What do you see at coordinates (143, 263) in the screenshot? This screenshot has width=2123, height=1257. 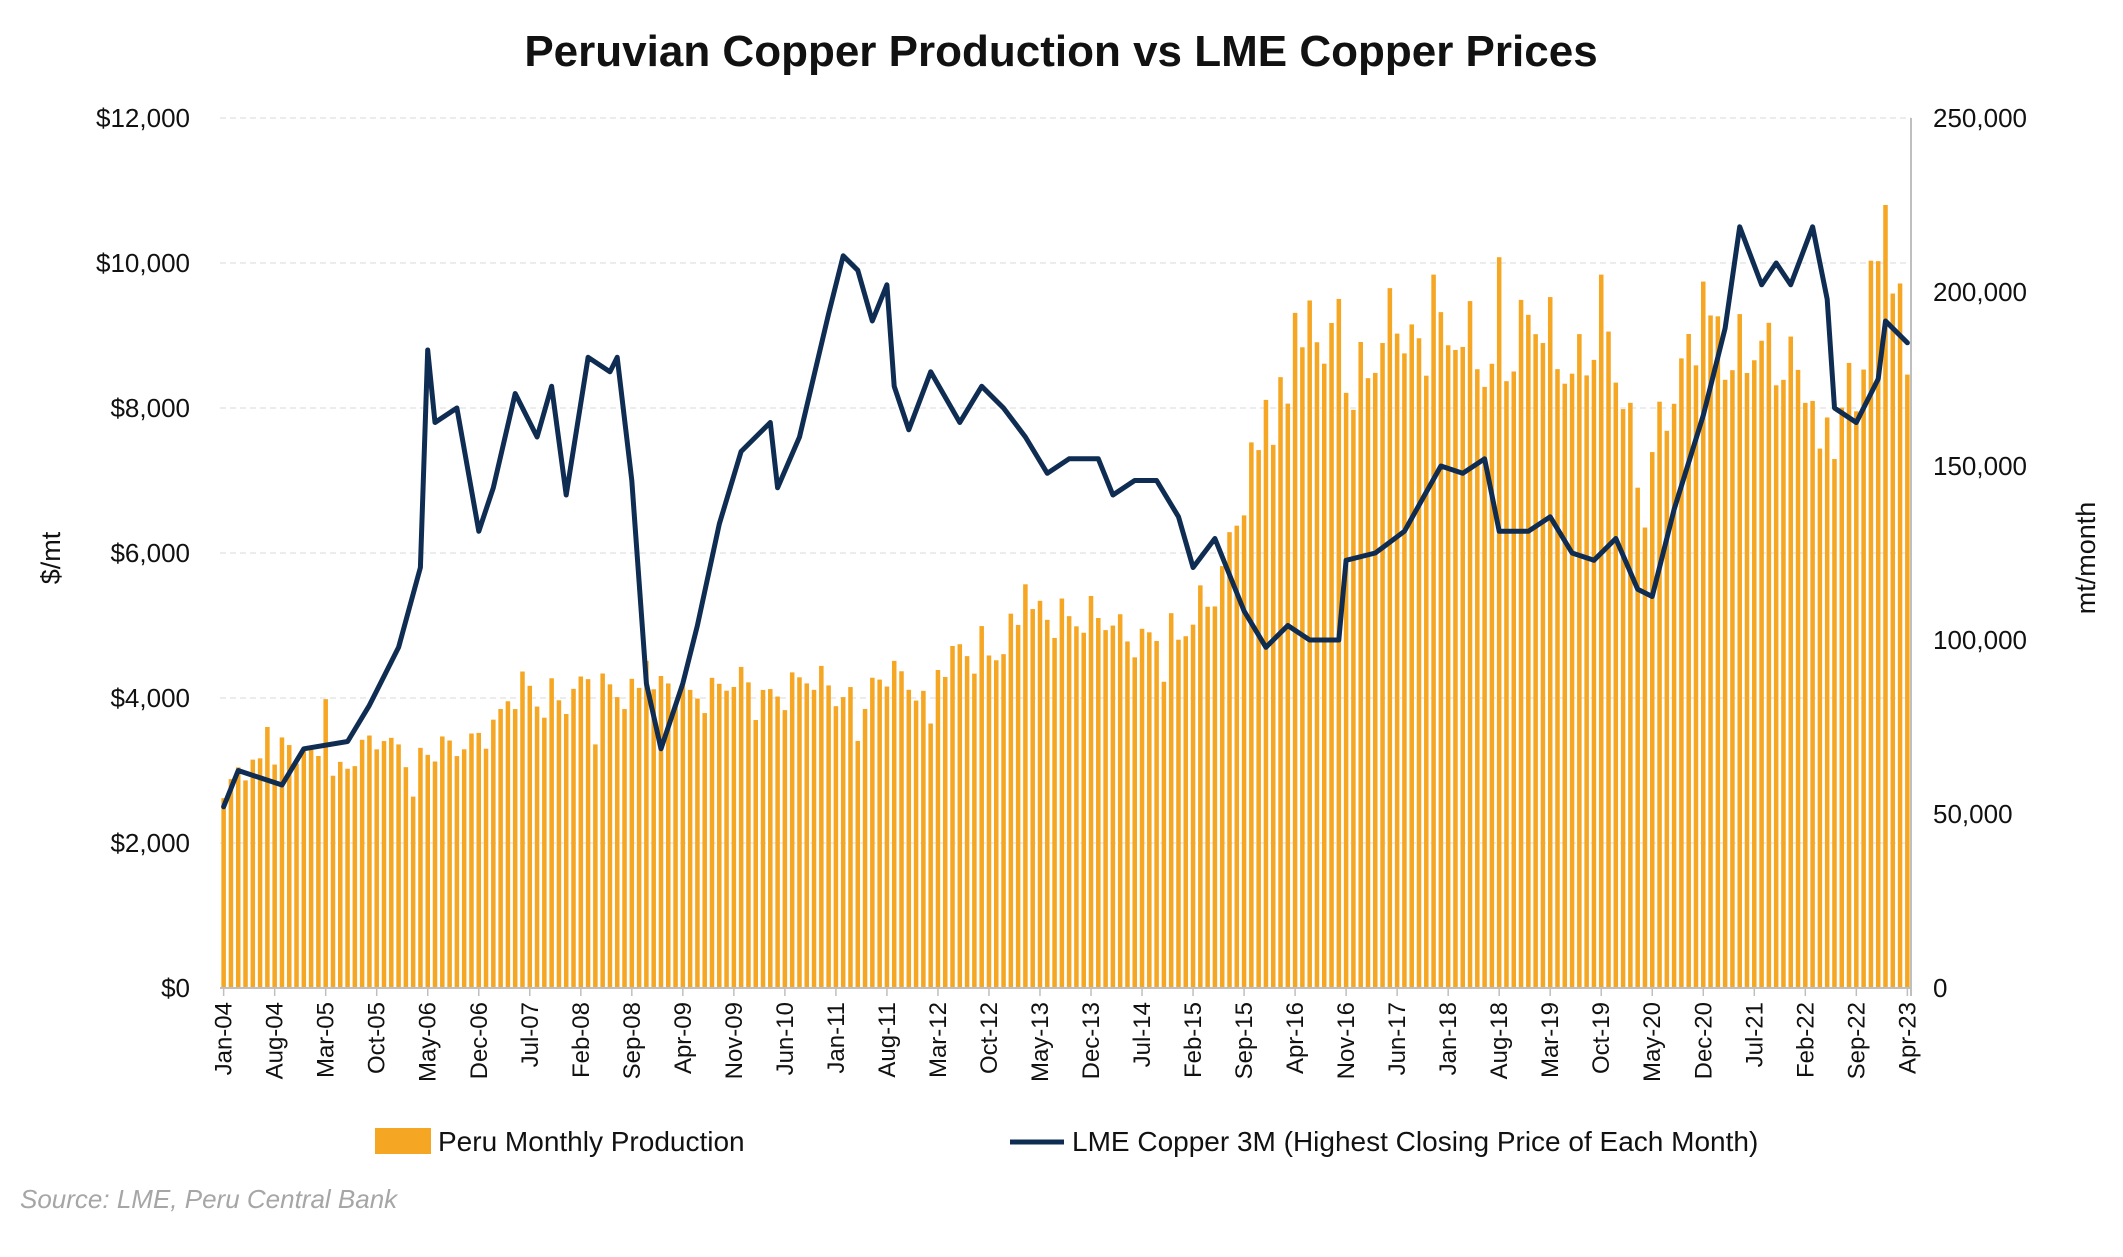 I see `left-tick-label: $10,000` at bounding box center [143, 263].